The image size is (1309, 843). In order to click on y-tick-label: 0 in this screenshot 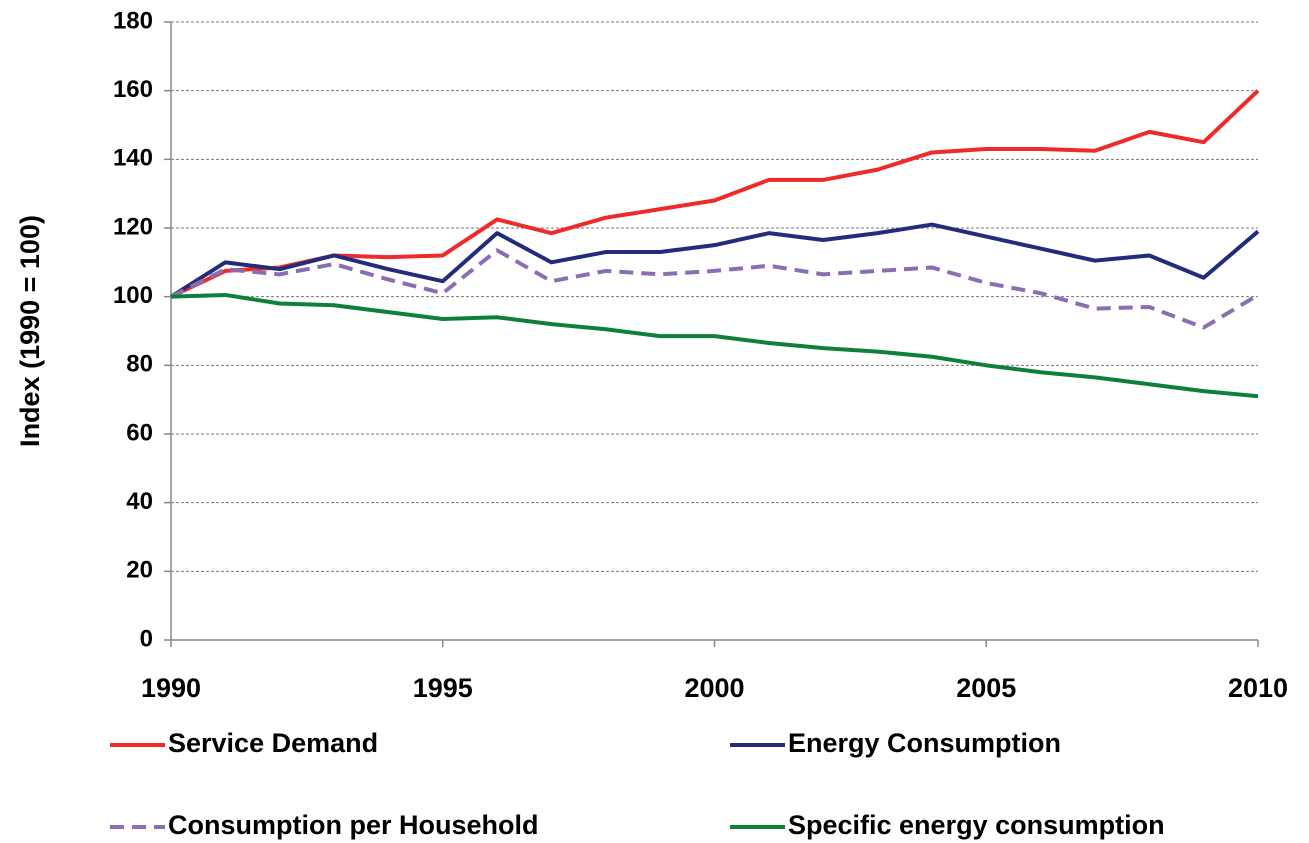, I will do `click(146, 638)`.